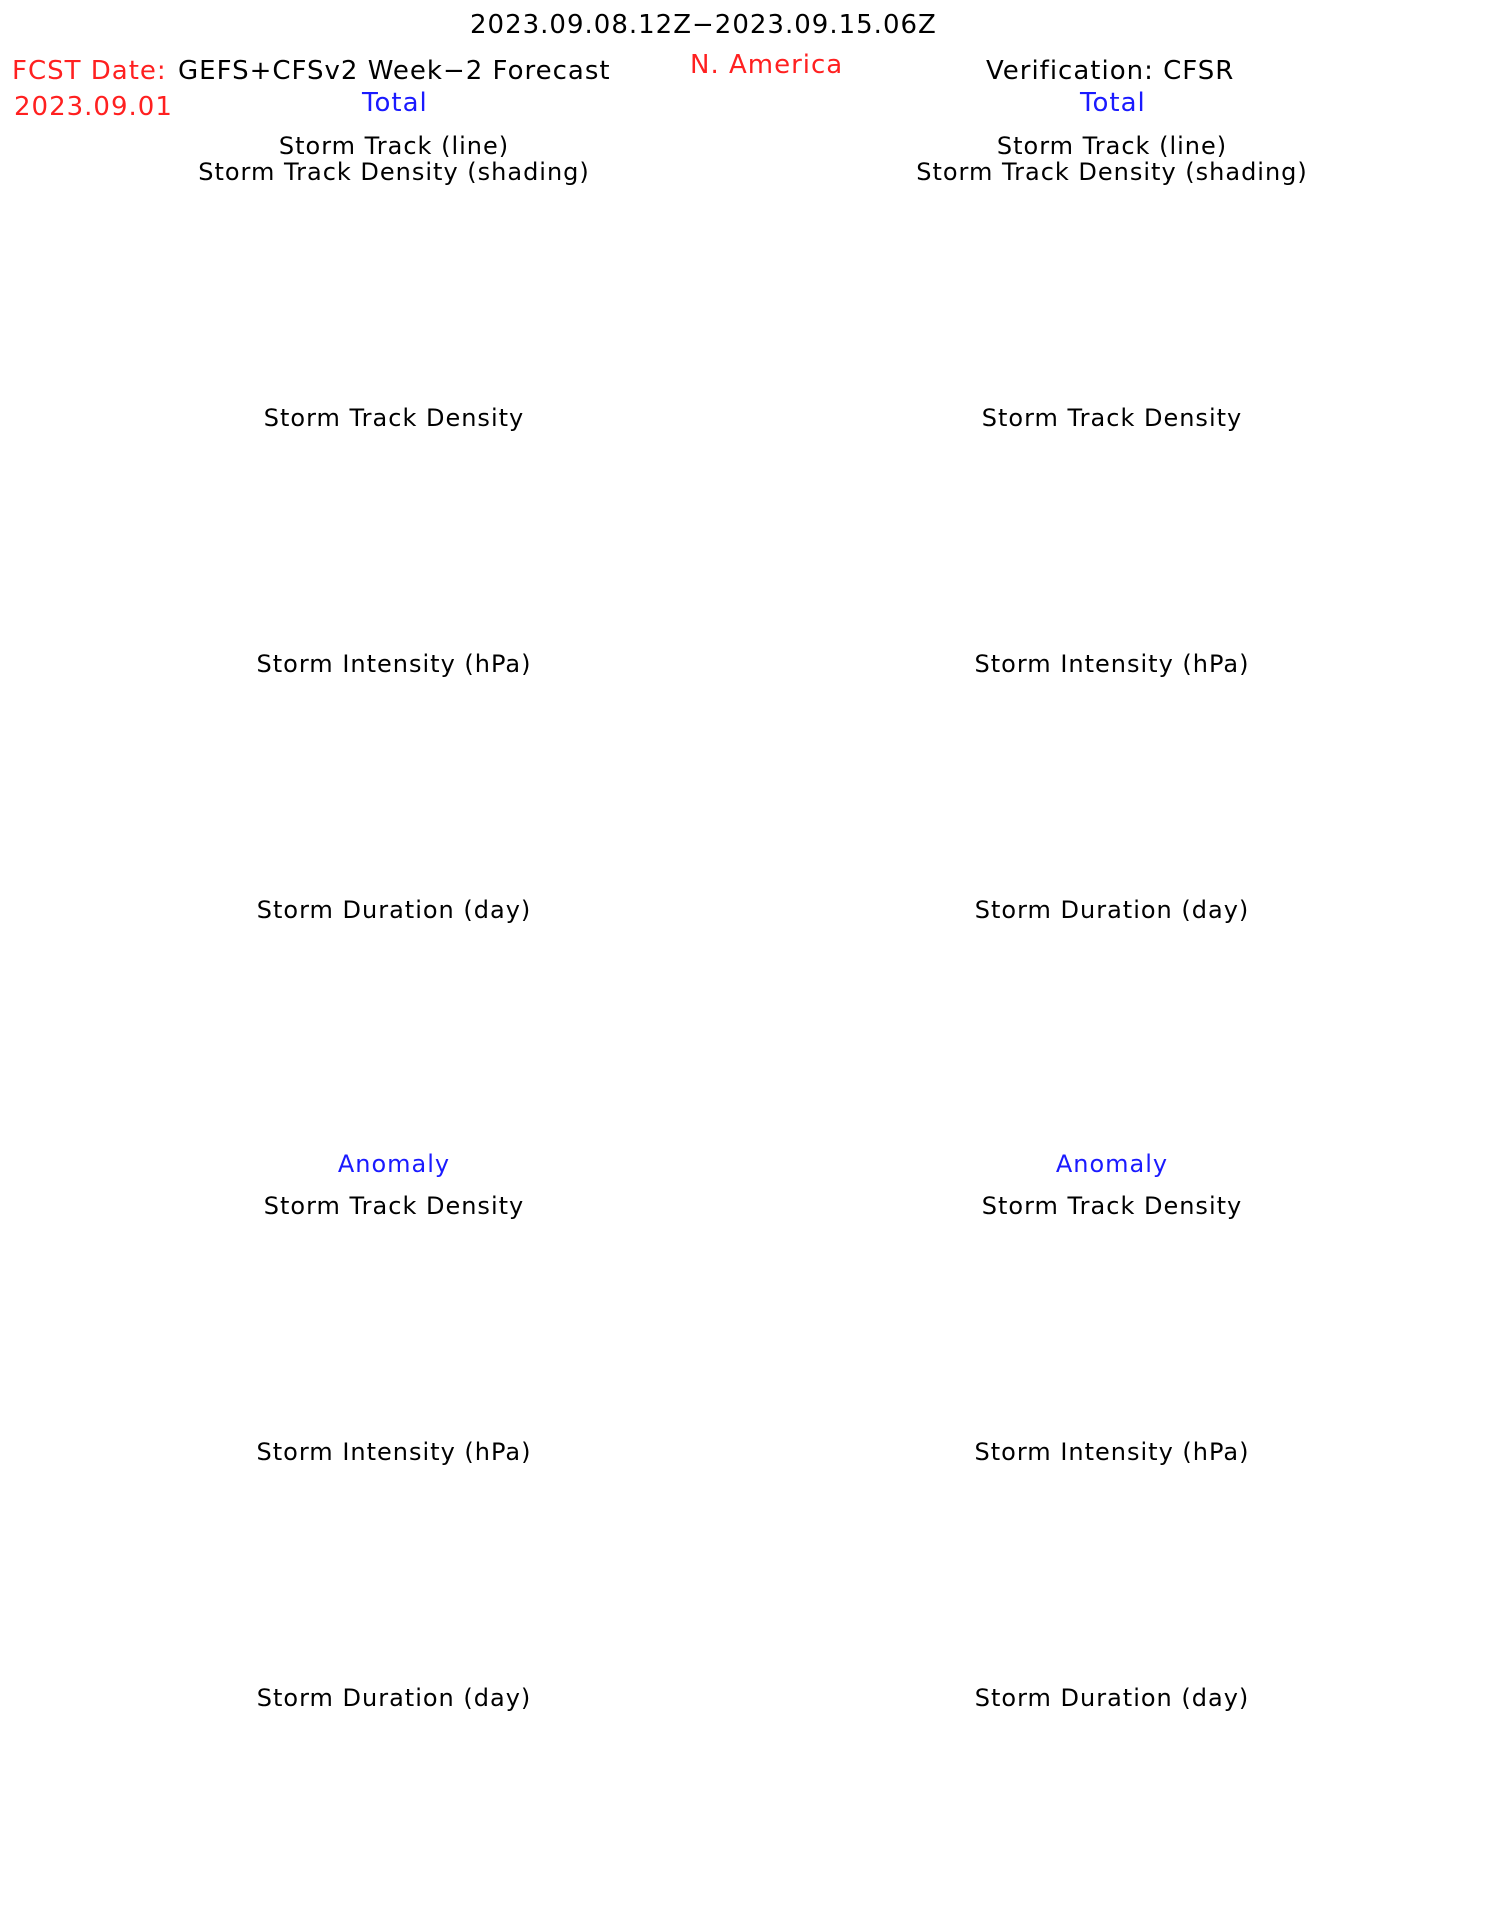 Image resolution: width=1487 pixels, height=1925 pixels. What do you see at coordinates (394, 1164) in the screenshot?
I see `anomaly-left-heading: Anomaly` at bounding box center [394, 1164].